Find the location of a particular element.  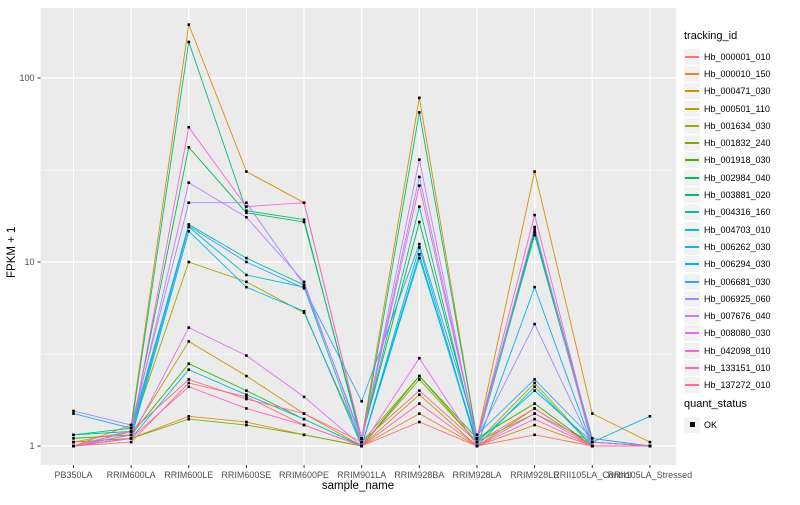

legend-item: Hb_006262_030 is located at coordinates (742, 246).